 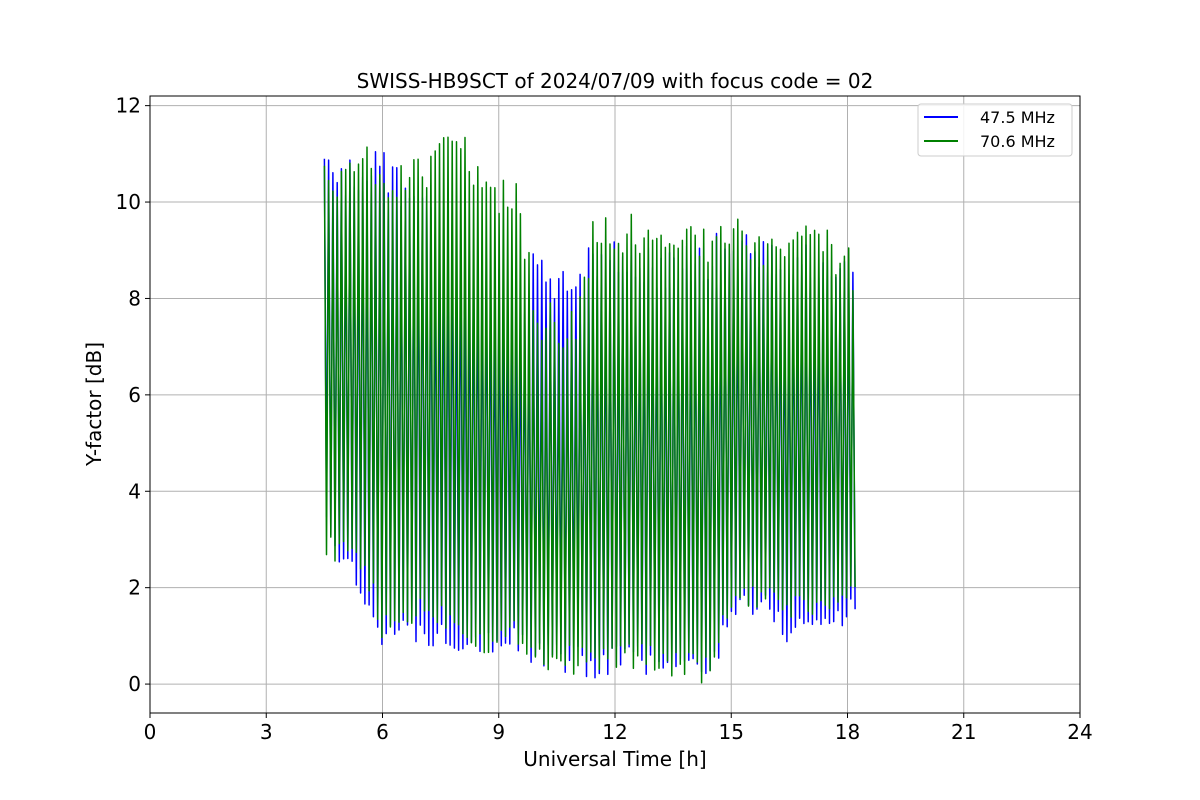 What do you see at coordinates (614, 732) in the screenshot?
I see `x-tick-label: 12` at bounding box center [614, 732].